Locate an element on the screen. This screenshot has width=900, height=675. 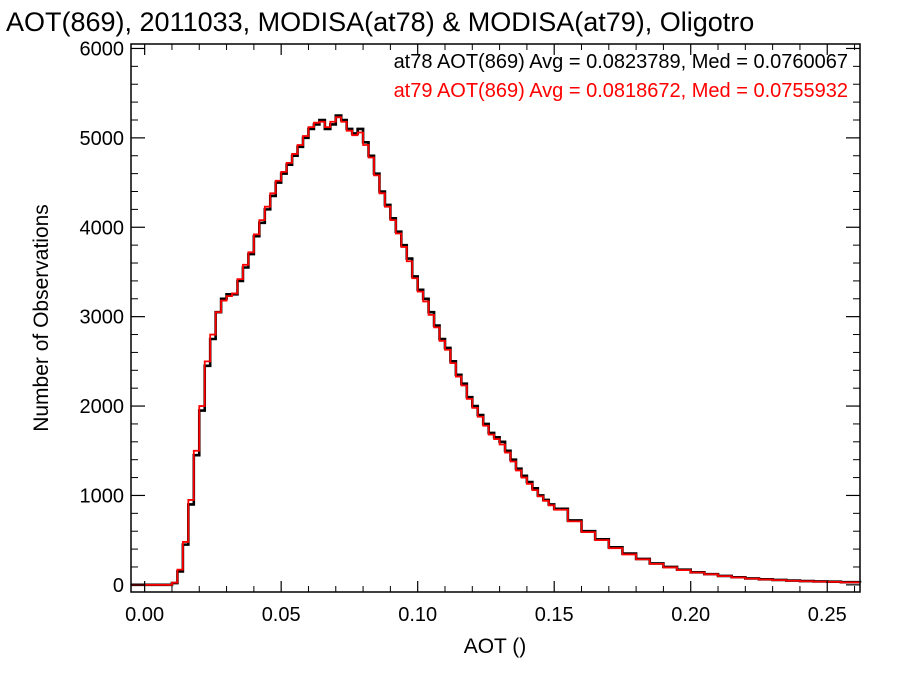
y-tick-label: 2000 is located at coordinates (102, 407).